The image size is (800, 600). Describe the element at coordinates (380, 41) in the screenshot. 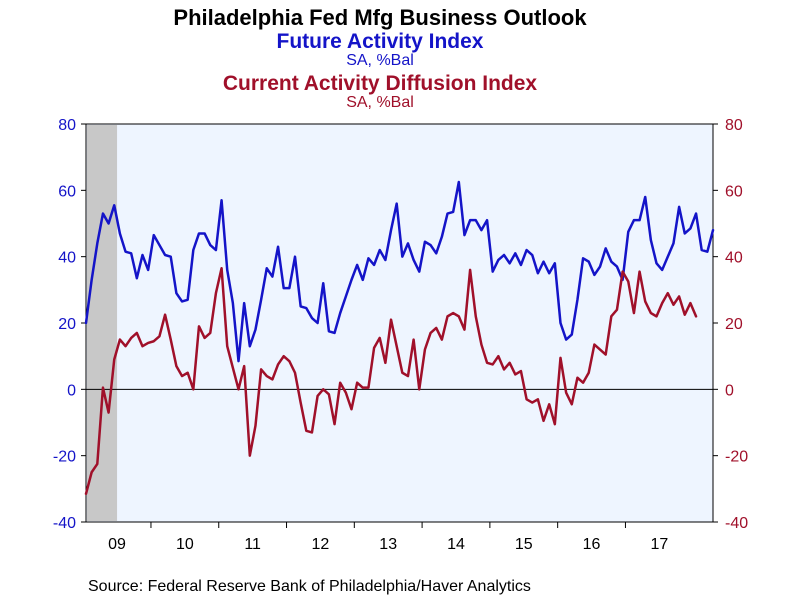

I see `future-activity-title: Future Activity Index` at that location.